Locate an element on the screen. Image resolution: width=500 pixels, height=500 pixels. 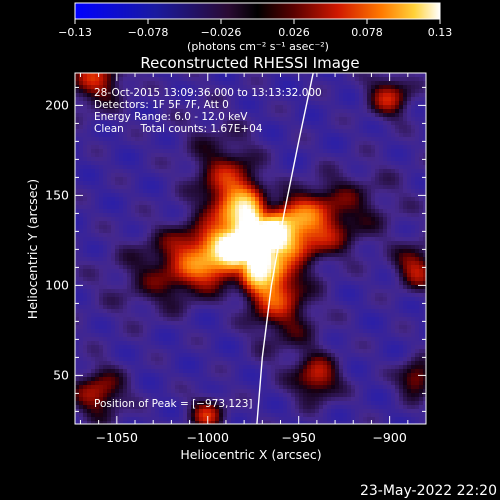
colorbar-tick-label: −0.13 is located at coordinates (75, 32).